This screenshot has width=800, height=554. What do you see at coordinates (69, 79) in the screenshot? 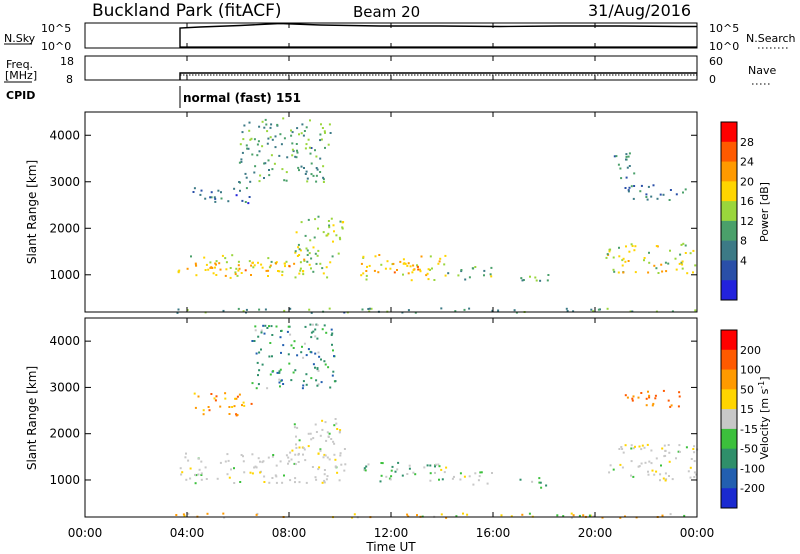
I see `freq-tick-lo: 8` at bounding box center [69, 79].